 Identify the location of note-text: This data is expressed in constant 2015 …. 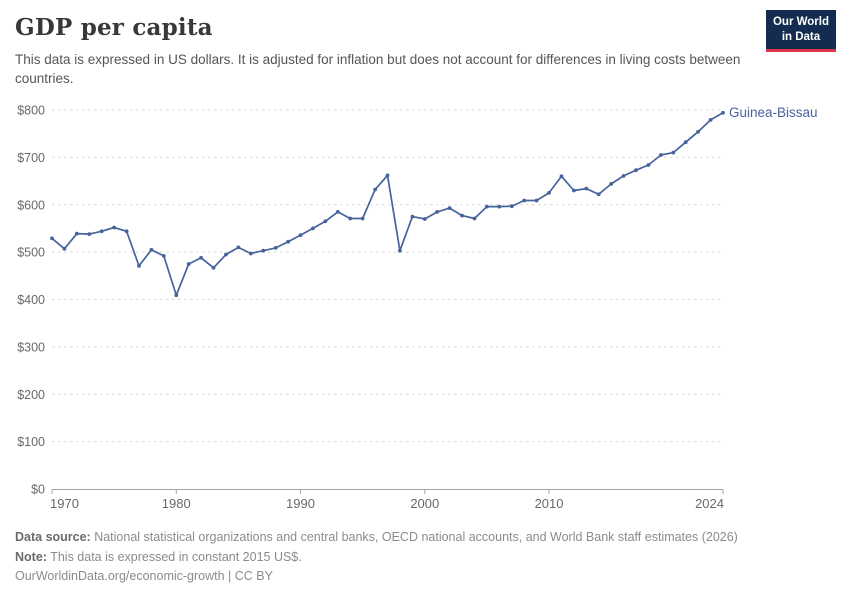
(174, 556).